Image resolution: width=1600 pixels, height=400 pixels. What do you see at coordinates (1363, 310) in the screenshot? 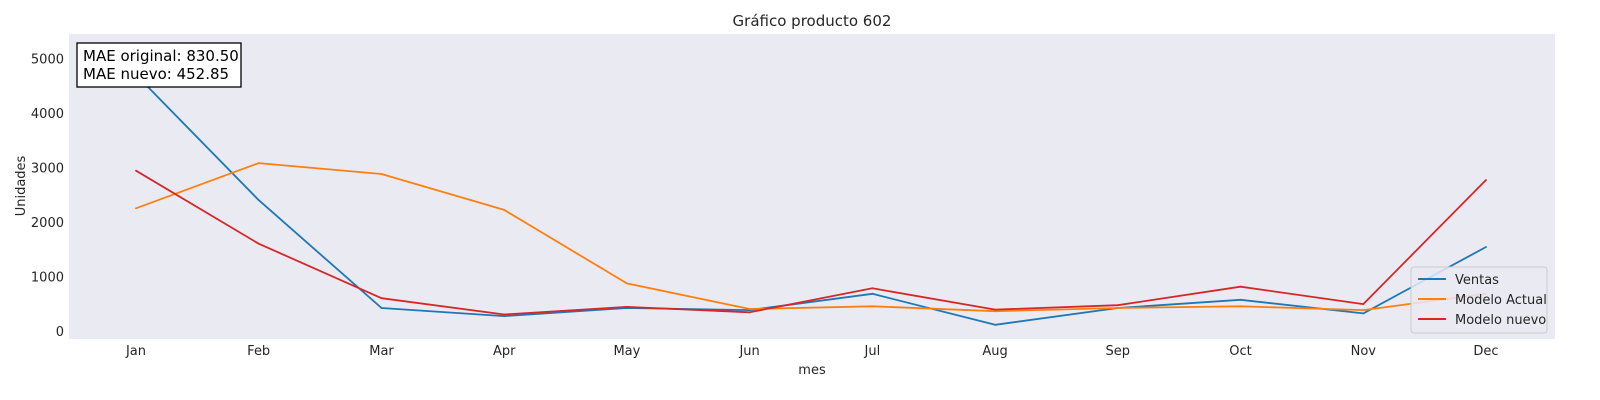
I see `data-point-modelo-actual-nov` at bounding box center [1363, 310].